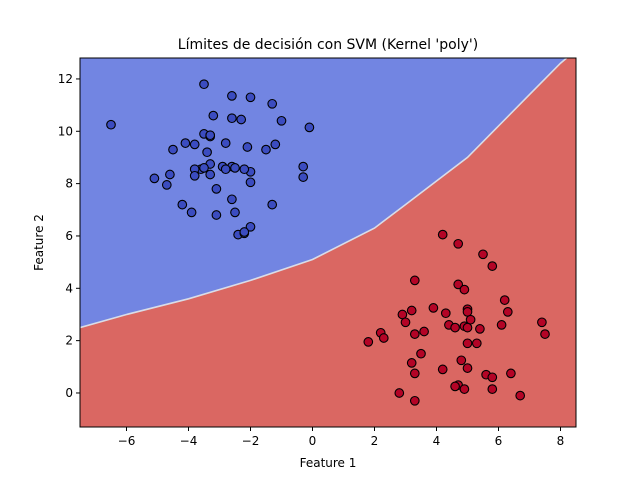 The height and width of the screenshot is (480, 640). What do you see at coordinates (65, 131) in the screenshot?
I see `y-tick-label: 10` at bounding box center [65, 131].